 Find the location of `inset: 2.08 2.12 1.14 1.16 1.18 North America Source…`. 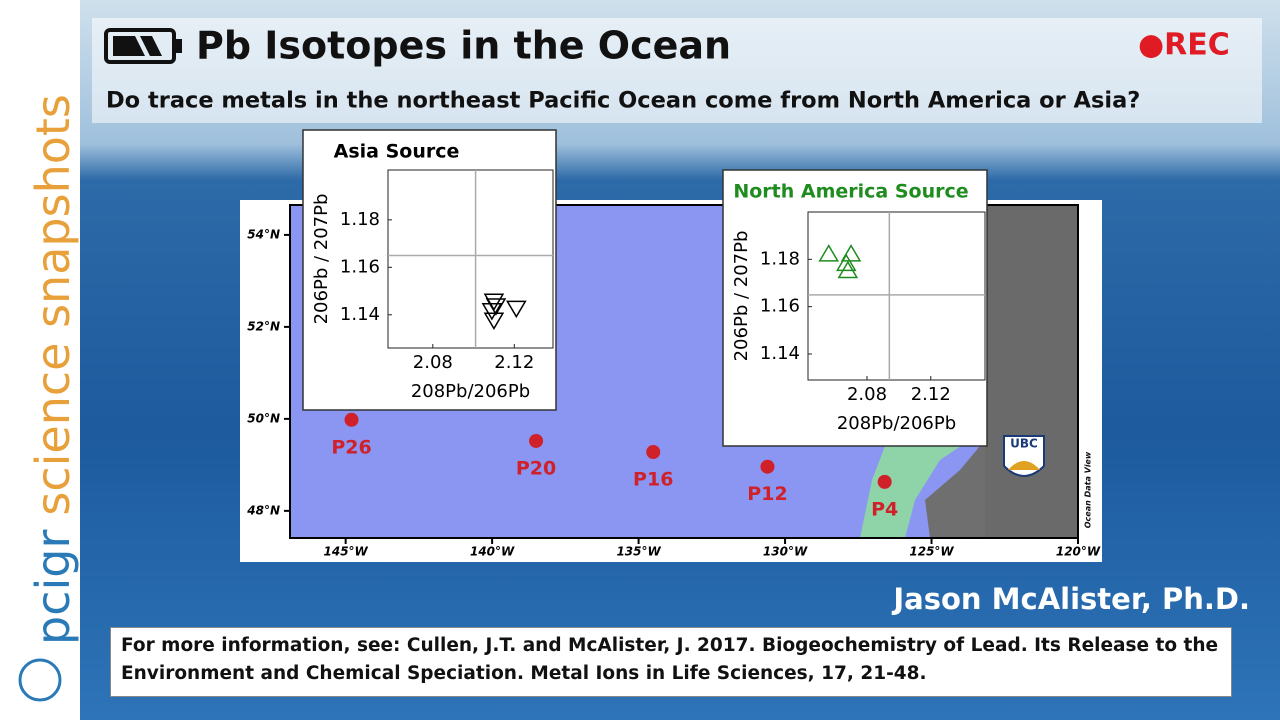

inset: 2.08 2.12 1.14 1.16 1.18 North America Source… is located at coordinates (855, 308).